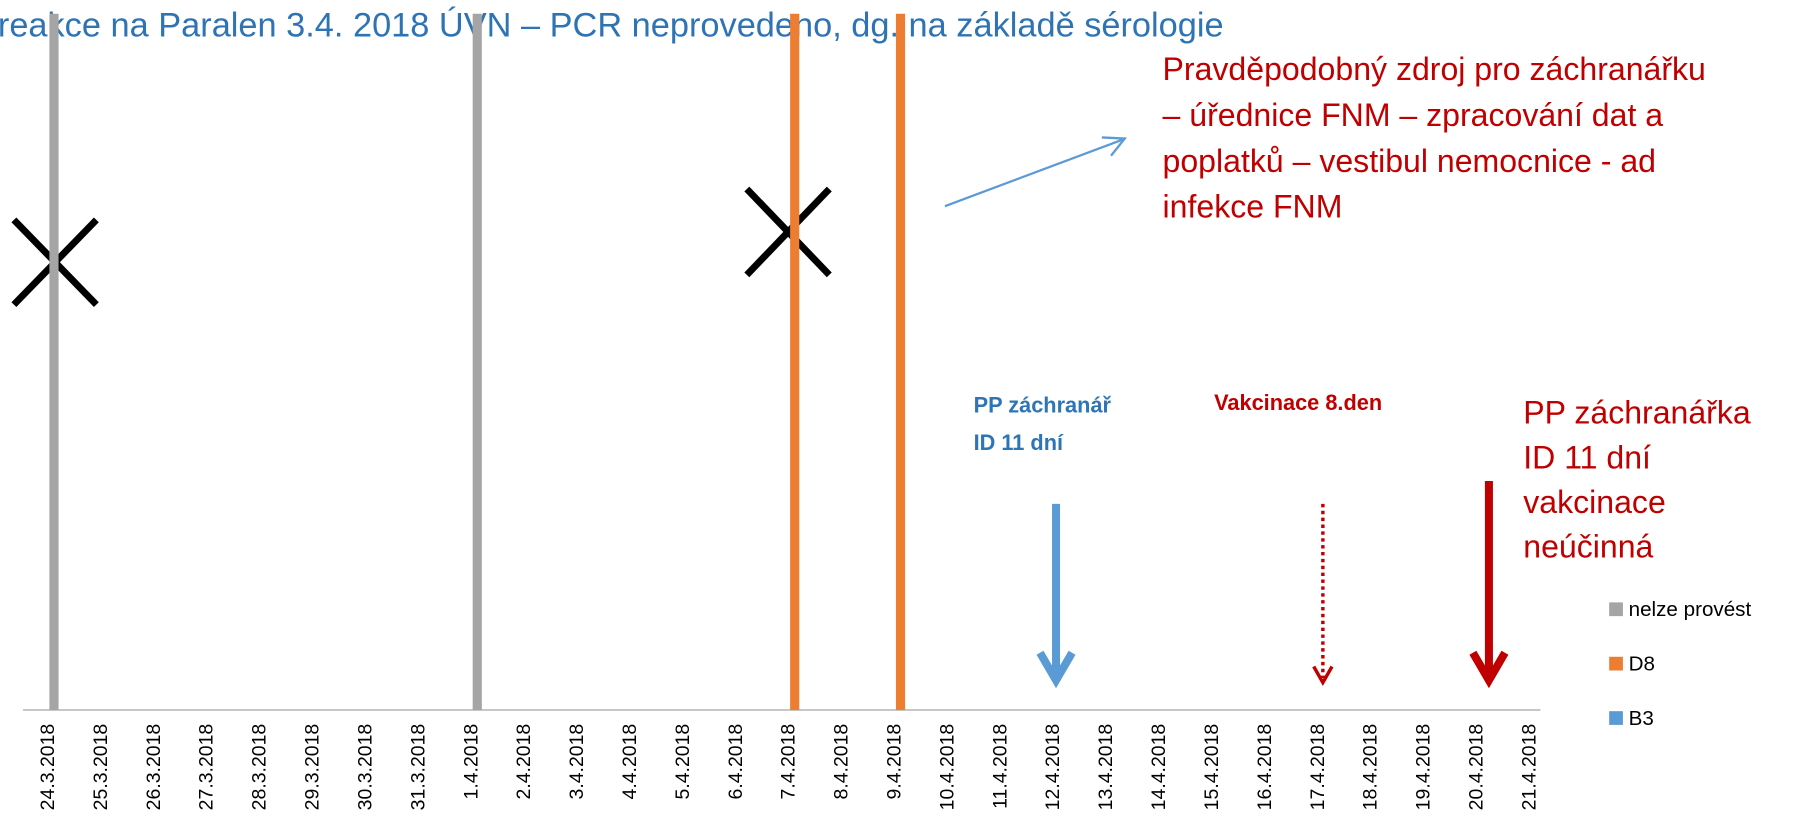 This screenshot has width=1796, height=836. What do you see at coordinates (1424, 767) in the screenshot?
I see `x-tick-label: 19.4.2018` at bounding box center [1424, 767].